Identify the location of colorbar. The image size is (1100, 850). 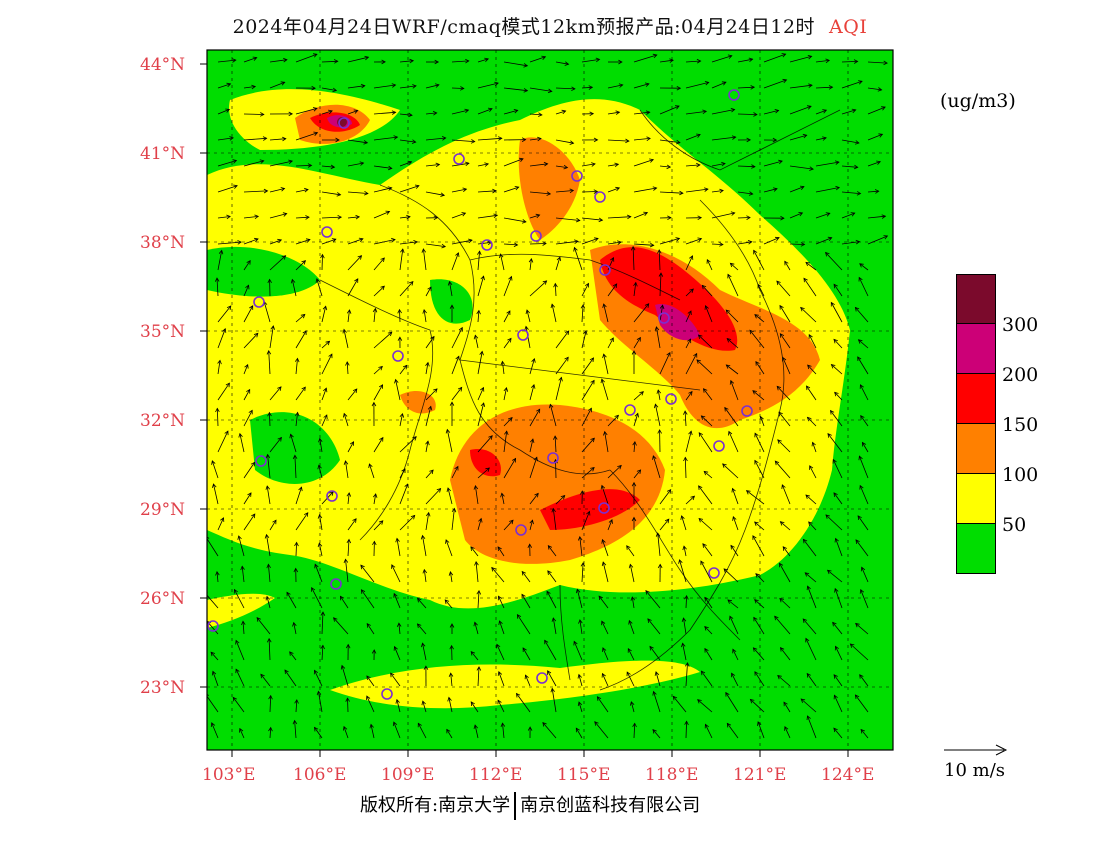
(976, 424).